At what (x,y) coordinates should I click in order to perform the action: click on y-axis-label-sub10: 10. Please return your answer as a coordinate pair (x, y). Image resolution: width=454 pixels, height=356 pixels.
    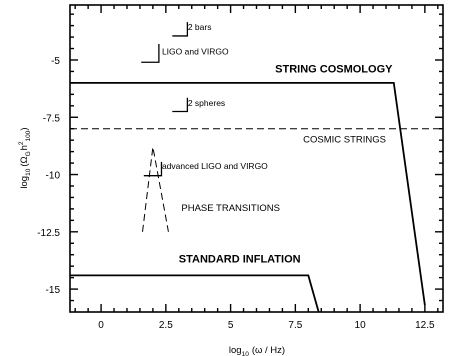
    Looking at the image, I should click on (28, 172).